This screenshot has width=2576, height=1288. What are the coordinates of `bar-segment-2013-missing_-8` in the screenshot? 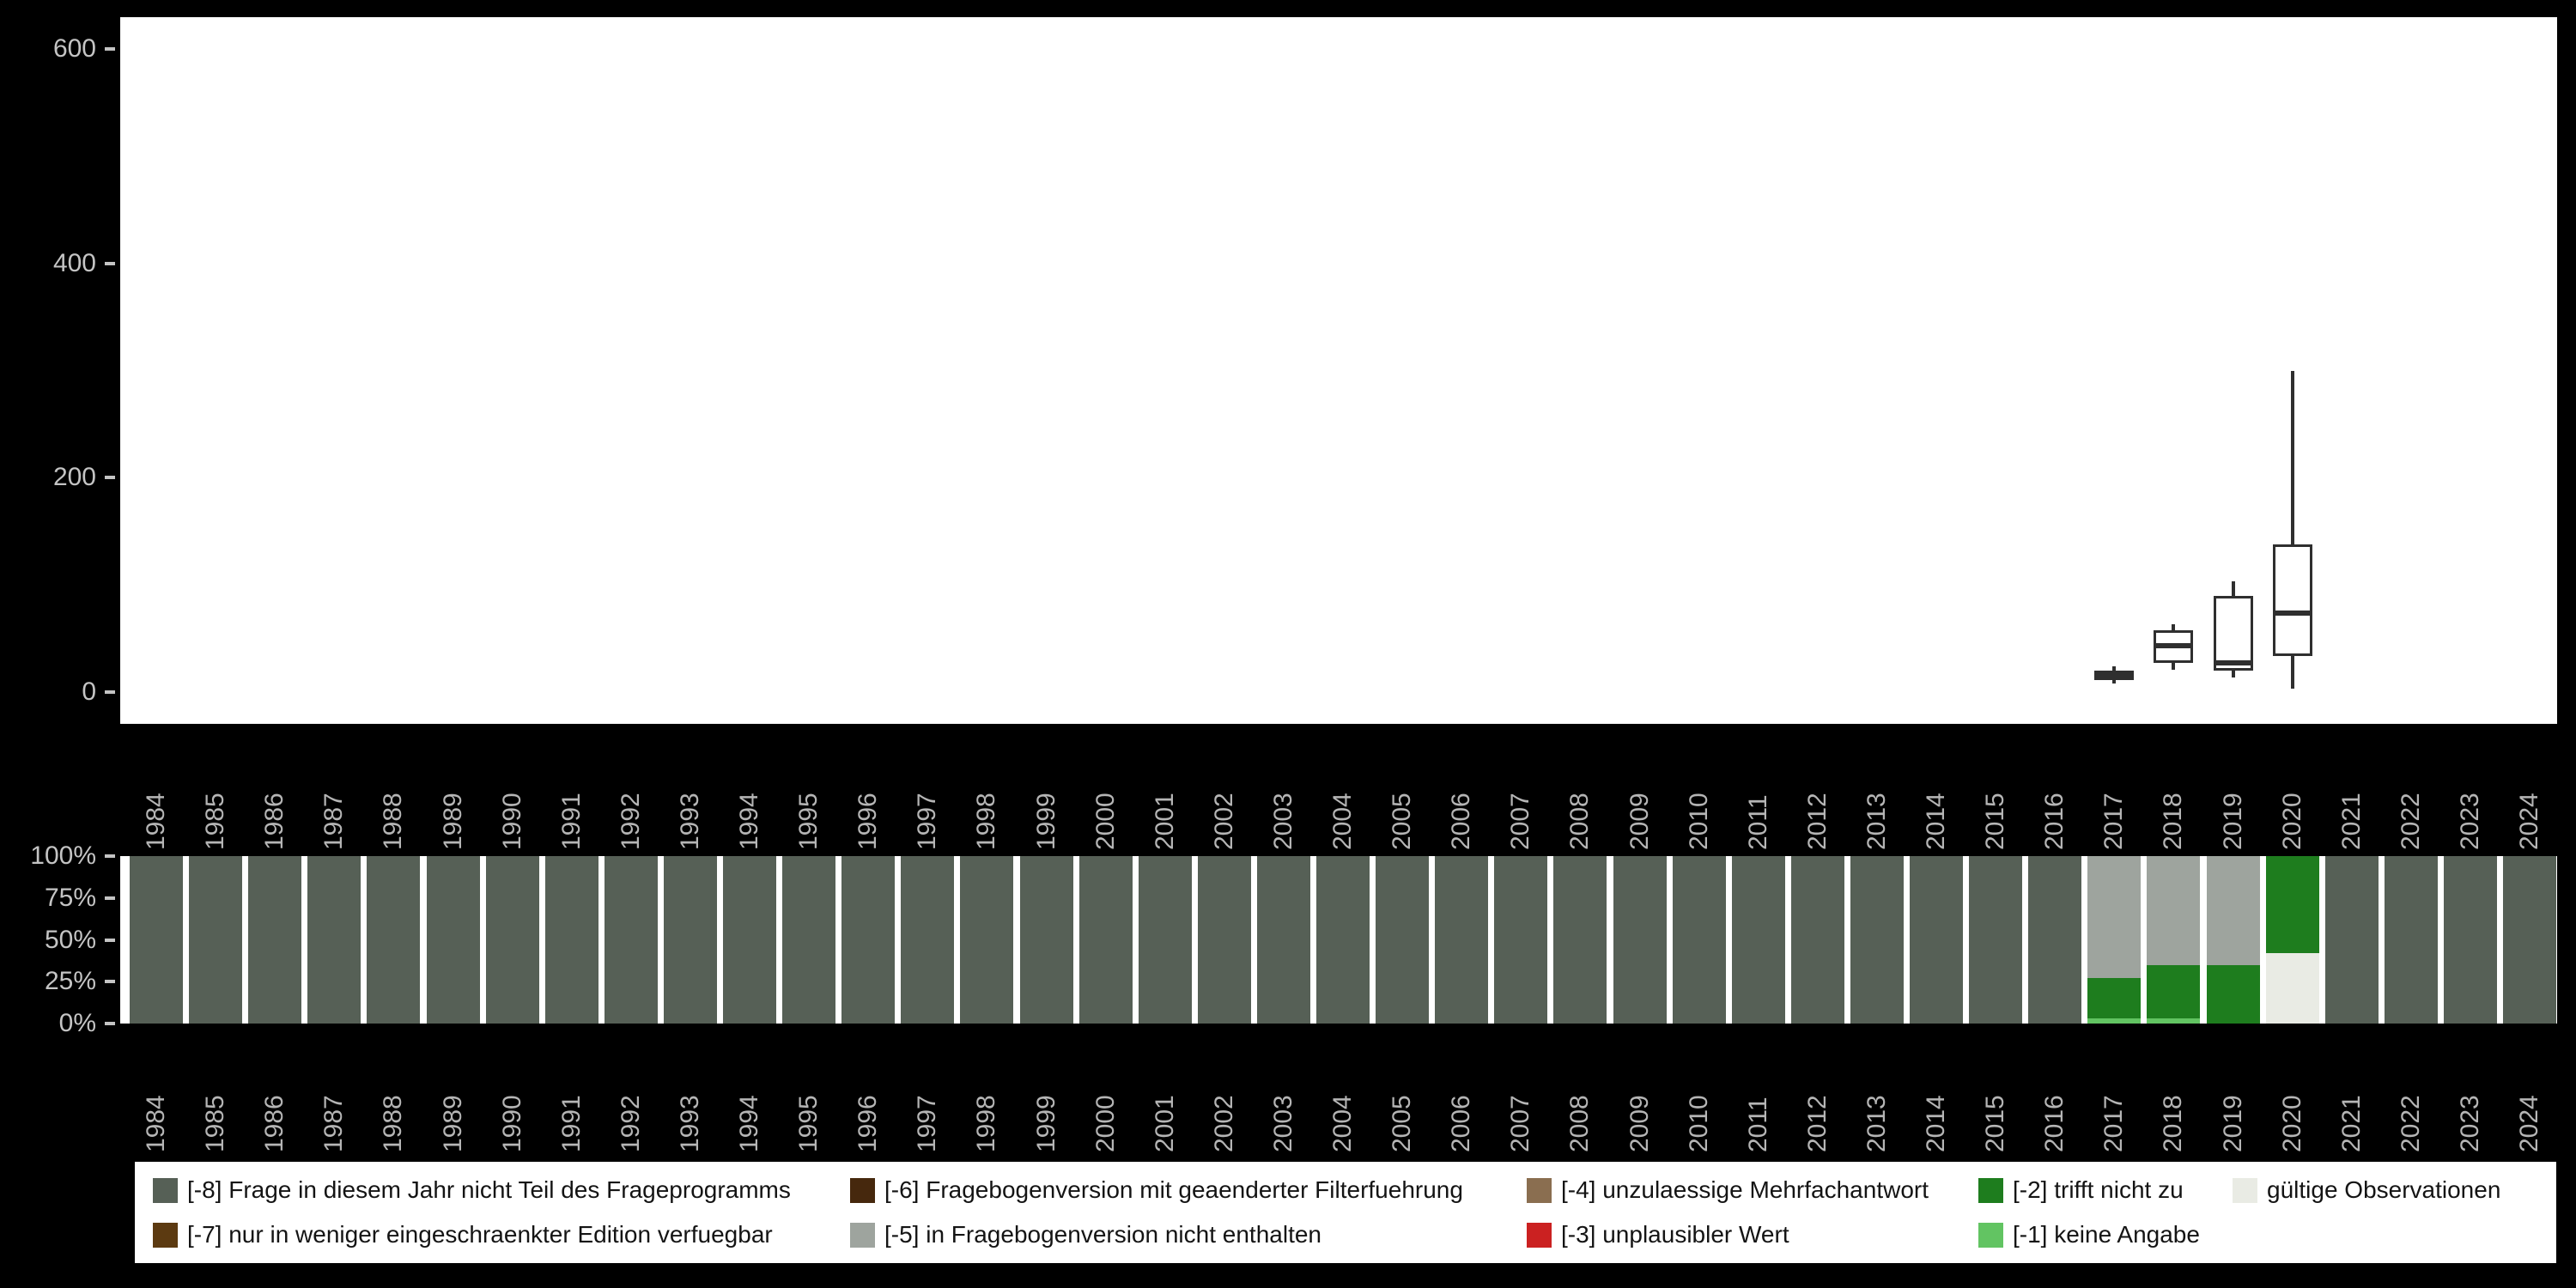 It's located at (1877, 940).